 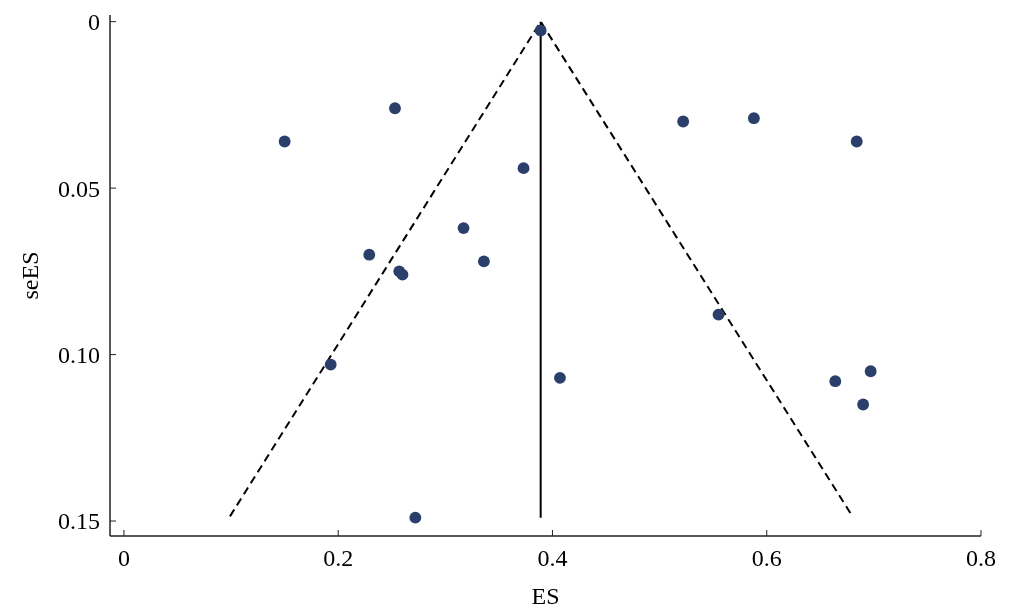 I want to click on x-tick-label: 0.8, so click(x=981, y=558).